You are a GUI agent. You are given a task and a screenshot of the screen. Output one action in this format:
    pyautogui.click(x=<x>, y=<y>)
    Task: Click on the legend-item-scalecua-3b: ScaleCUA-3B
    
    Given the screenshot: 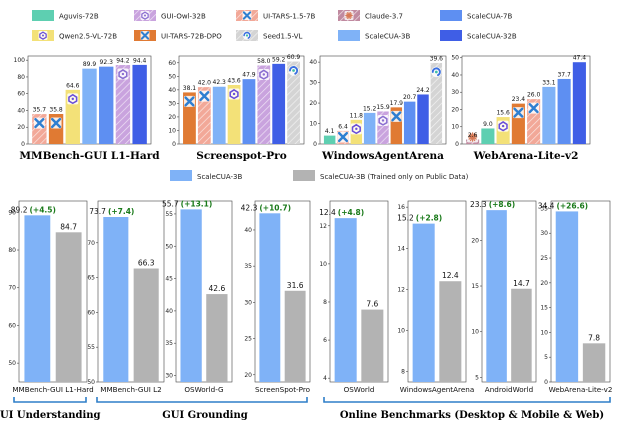 What is the action you would take?
    pyautogui.click(x=374, y=35)
    